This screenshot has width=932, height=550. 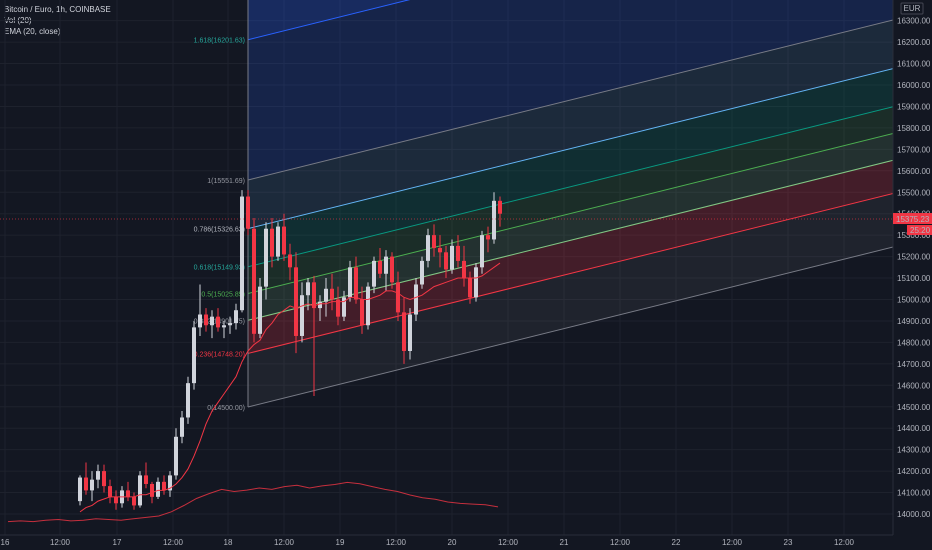 What do you see at coordinates (914, 128) in the screenshot?
I see `price-tick-label: 15800.00` at bounding box center [914, 128].